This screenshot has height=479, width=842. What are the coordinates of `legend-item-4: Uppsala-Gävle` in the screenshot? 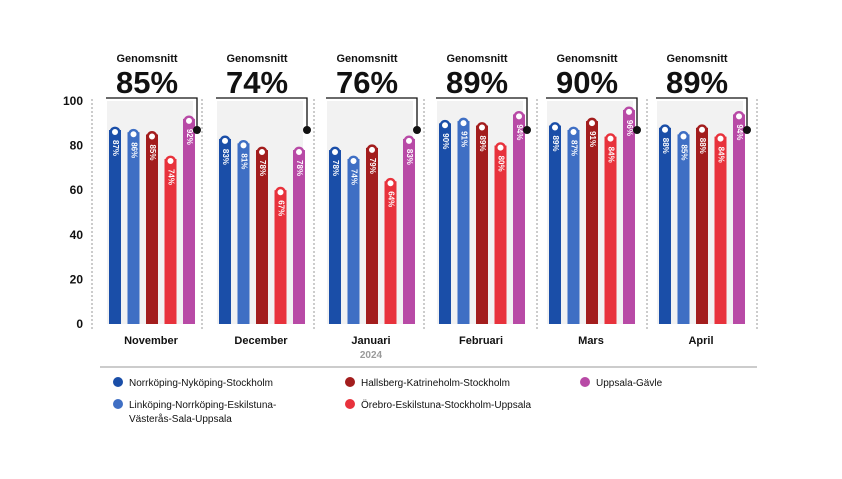 It's located at (621, 383).